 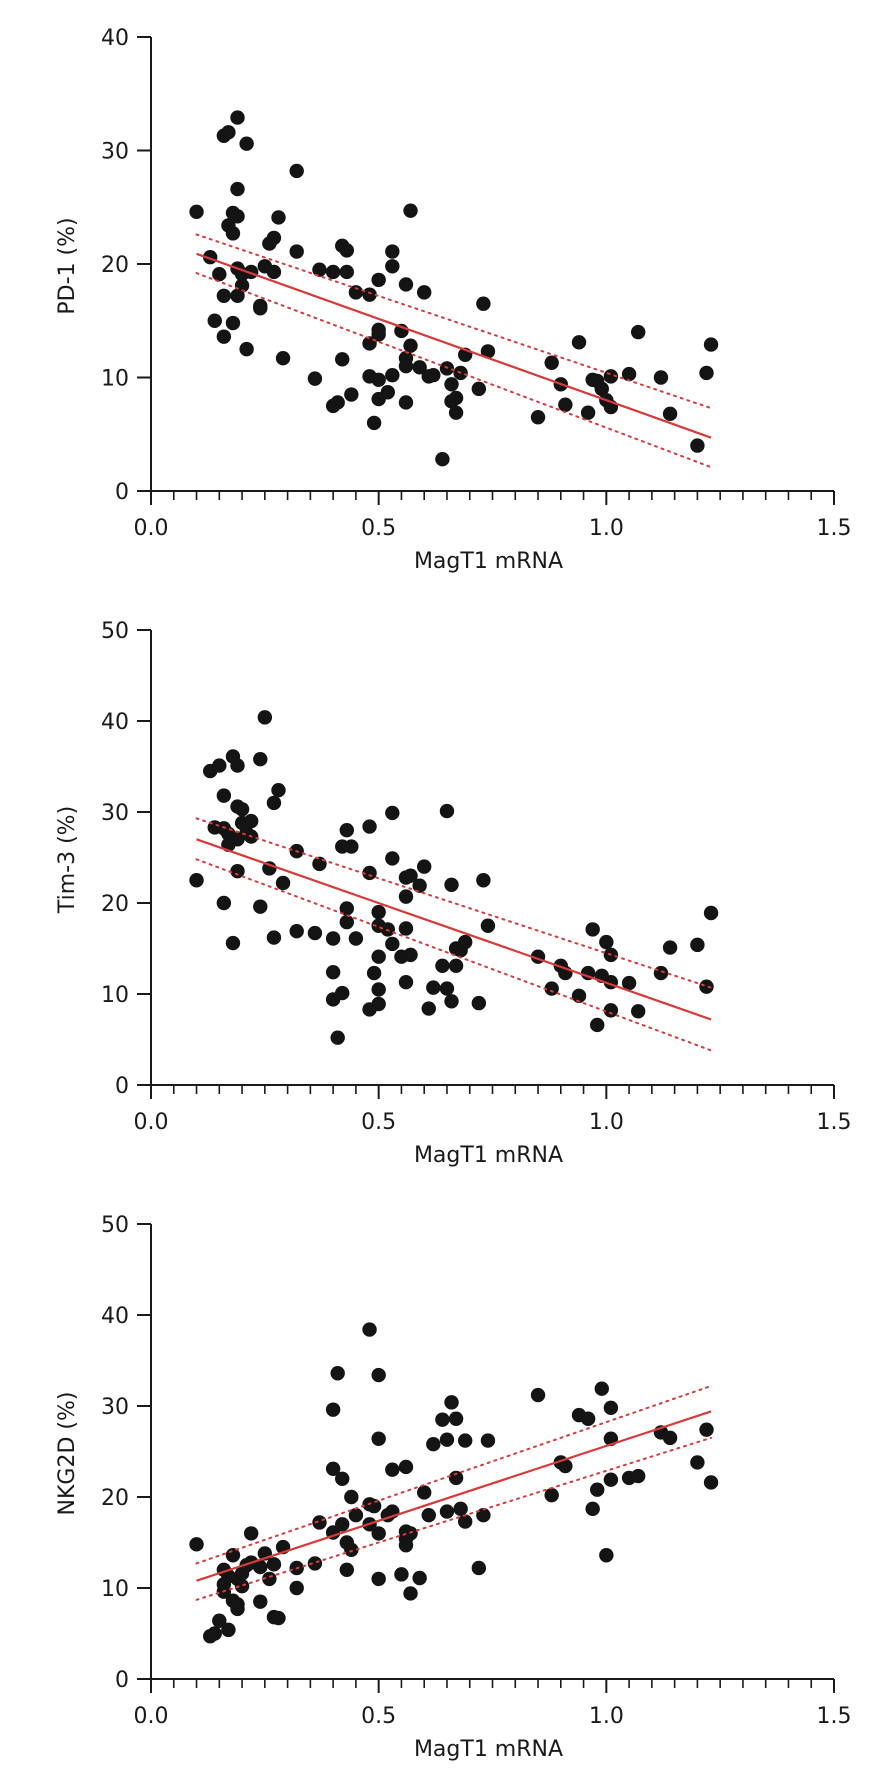 What do you see at coordinates (115, 722) in the screenshot?
I see `y-tick-label: 40` at bounding box center [115, 722].